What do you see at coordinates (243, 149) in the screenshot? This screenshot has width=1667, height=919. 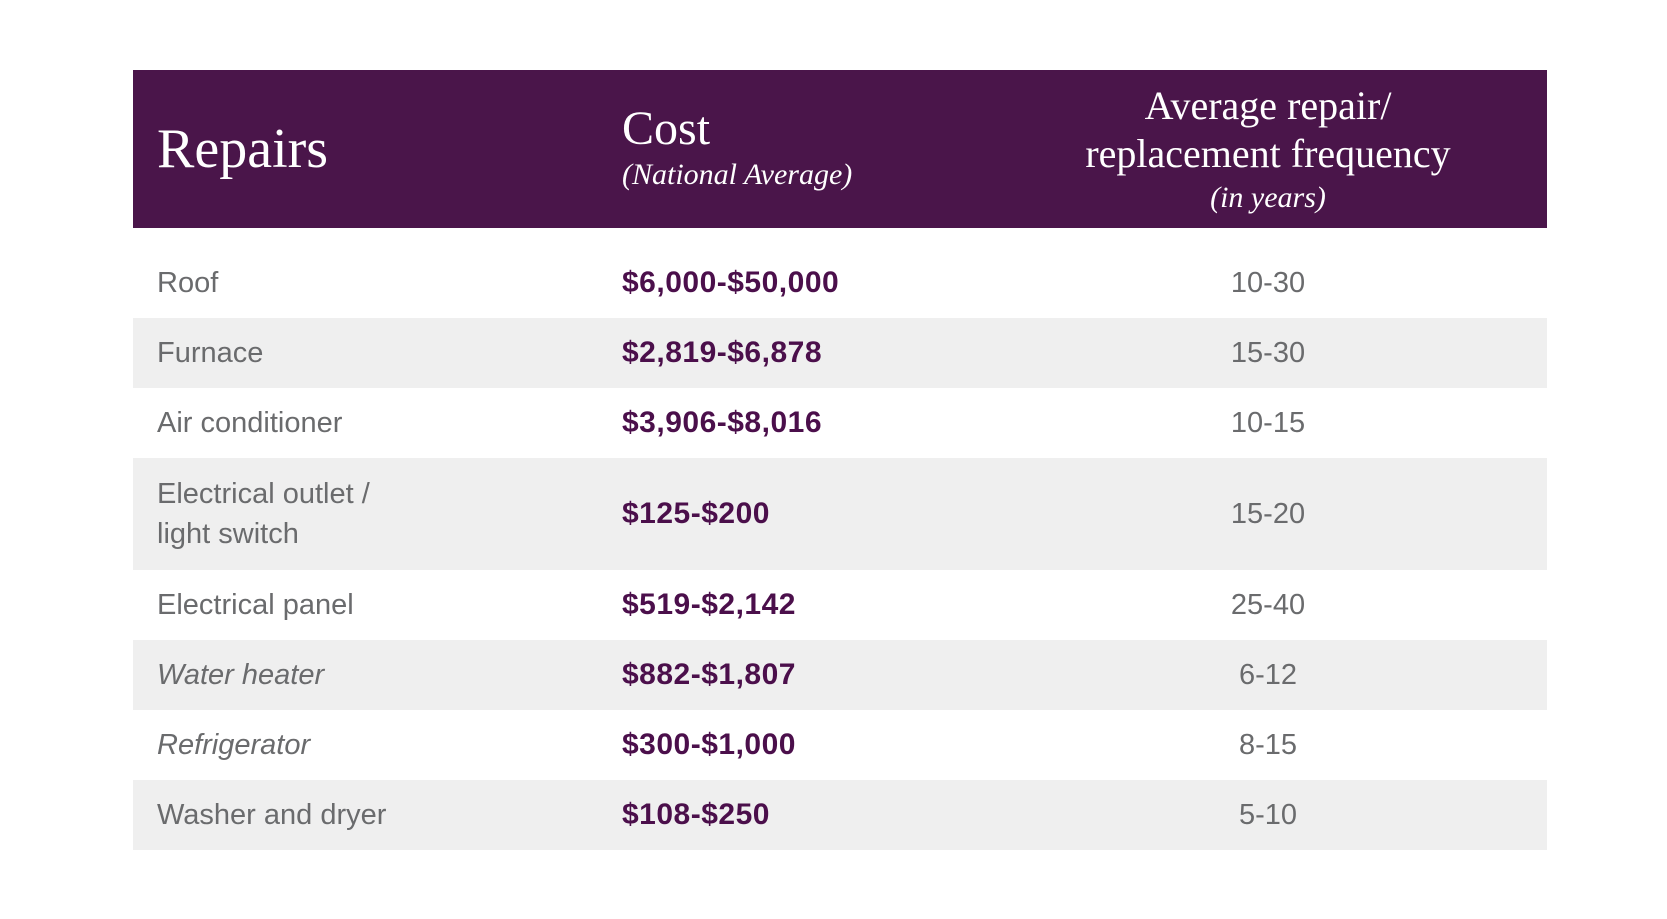 I see `header-repairs: Repairs` at bounding box center [243, 149].